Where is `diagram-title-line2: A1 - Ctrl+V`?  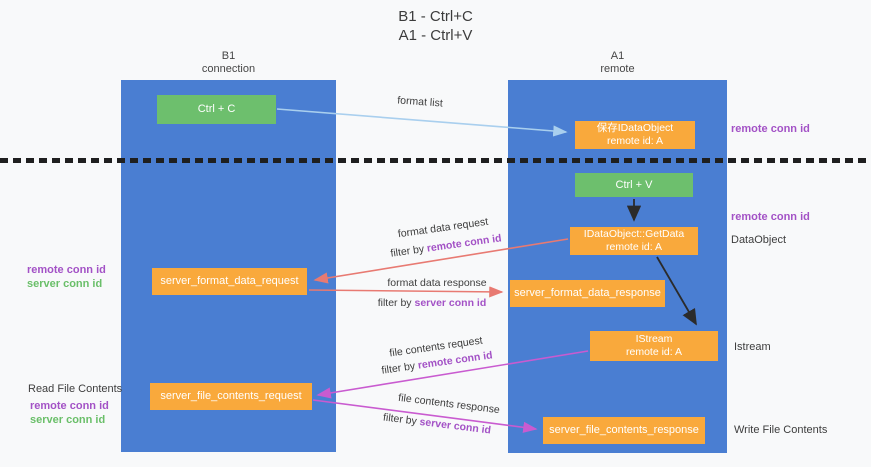
diagram-title-line2: A1 - Ctrl+V is located at coordinates (435, 35).